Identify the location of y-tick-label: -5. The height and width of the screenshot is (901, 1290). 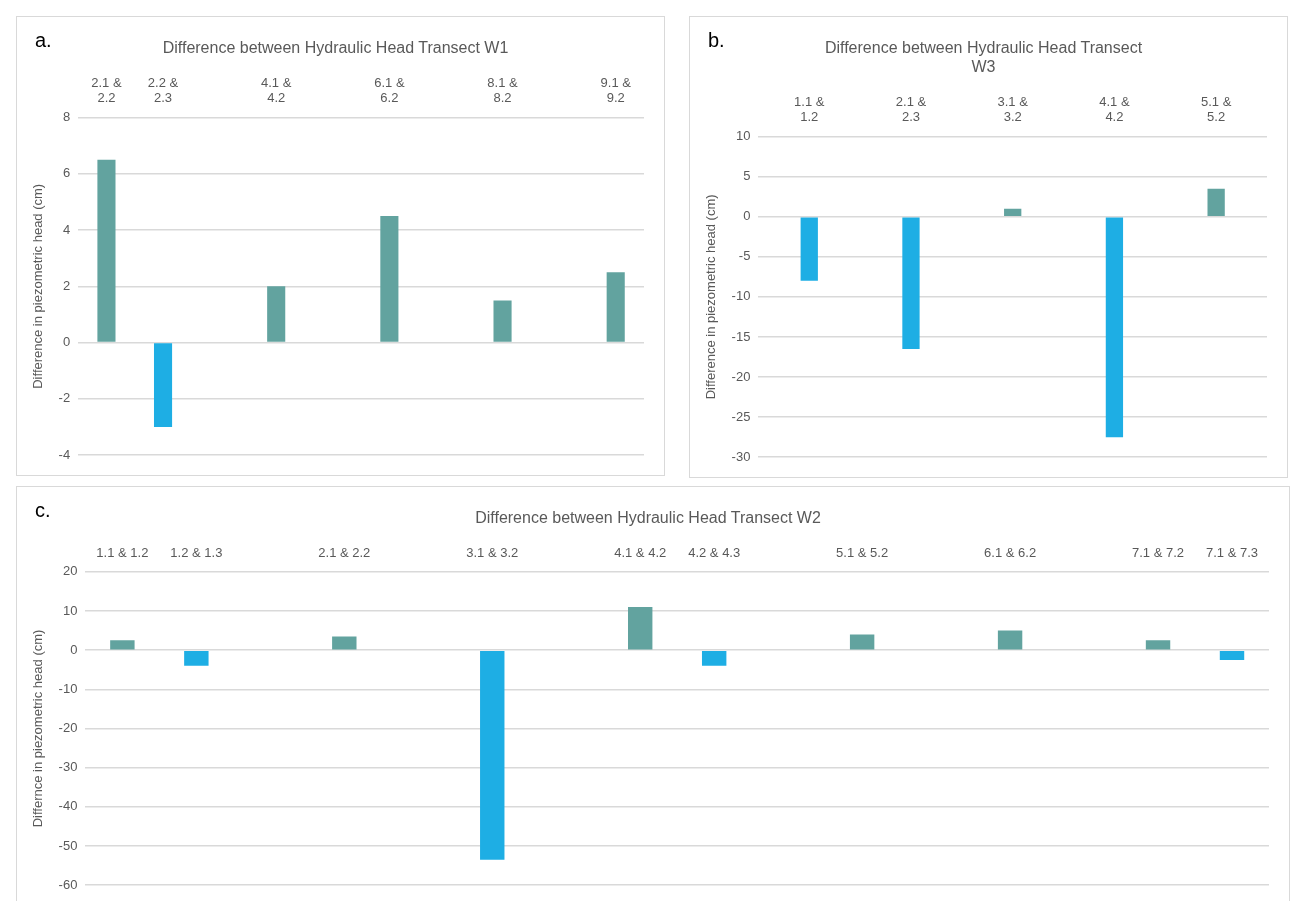
(744, 256).